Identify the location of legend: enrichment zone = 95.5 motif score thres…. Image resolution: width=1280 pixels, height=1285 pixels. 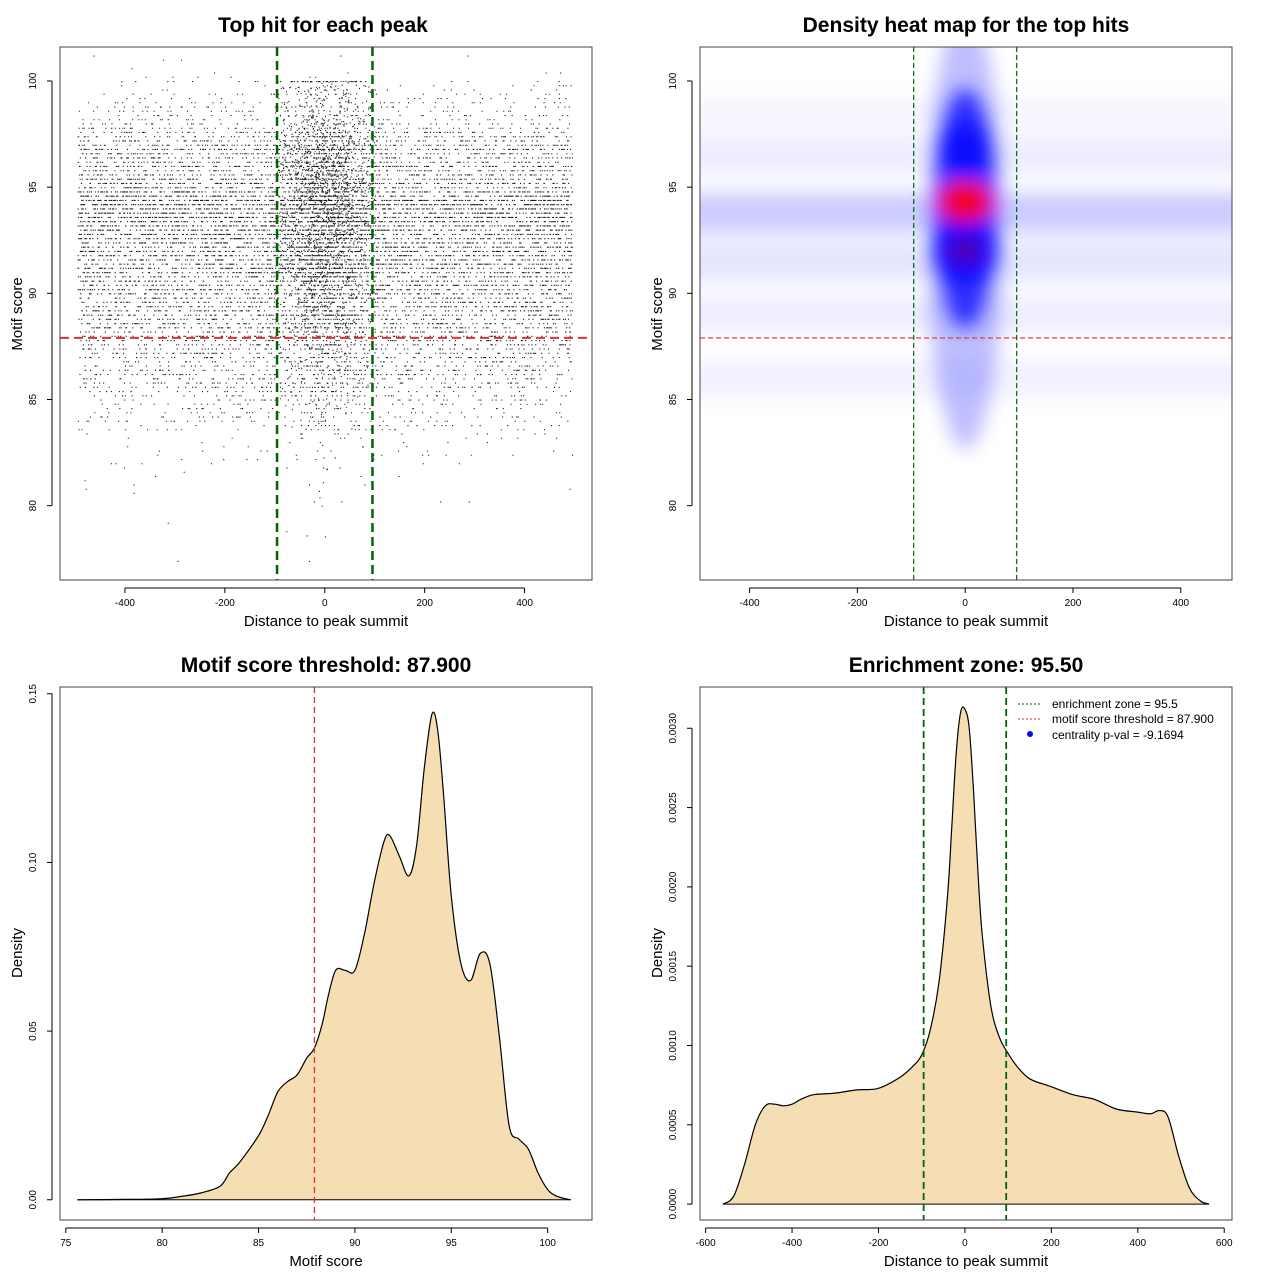
(1116, 719).